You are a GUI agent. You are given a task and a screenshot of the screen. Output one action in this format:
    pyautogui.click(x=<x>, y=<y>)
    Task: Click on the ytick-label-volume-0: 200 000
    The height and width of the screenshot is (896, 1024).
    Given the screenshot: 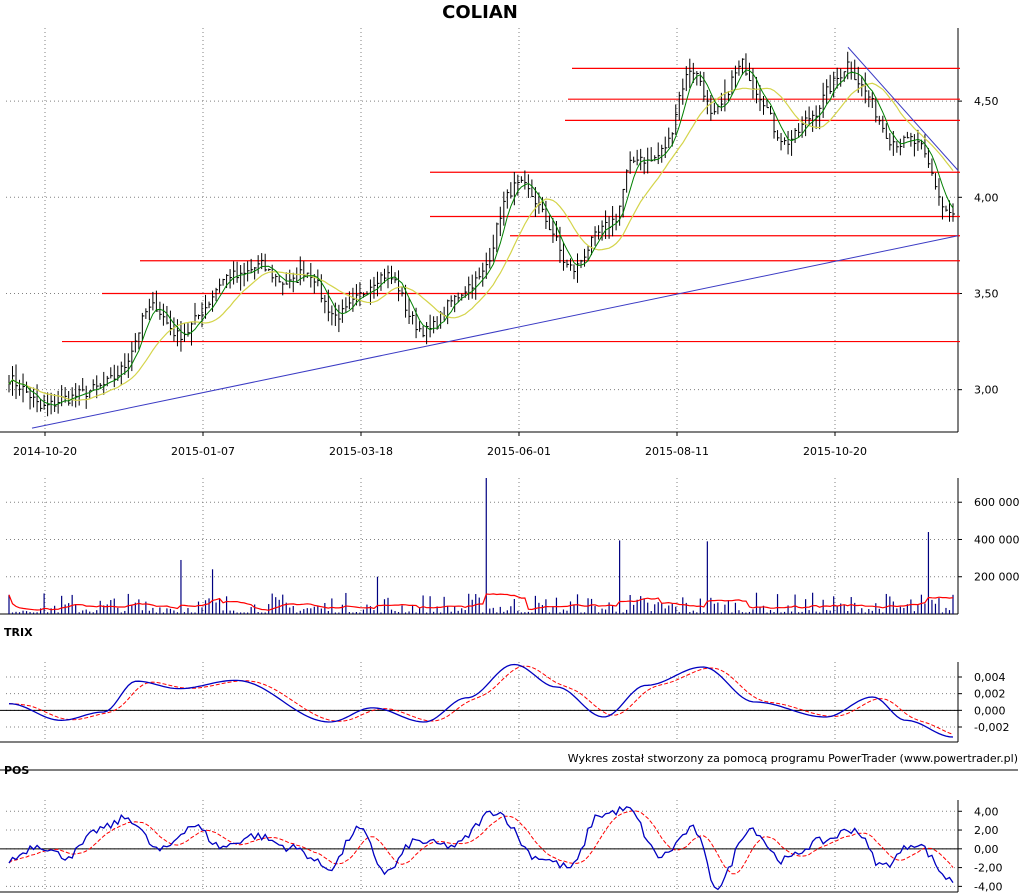 What is the action you would take?
    pyautogui.click(x=997, y=577)
    